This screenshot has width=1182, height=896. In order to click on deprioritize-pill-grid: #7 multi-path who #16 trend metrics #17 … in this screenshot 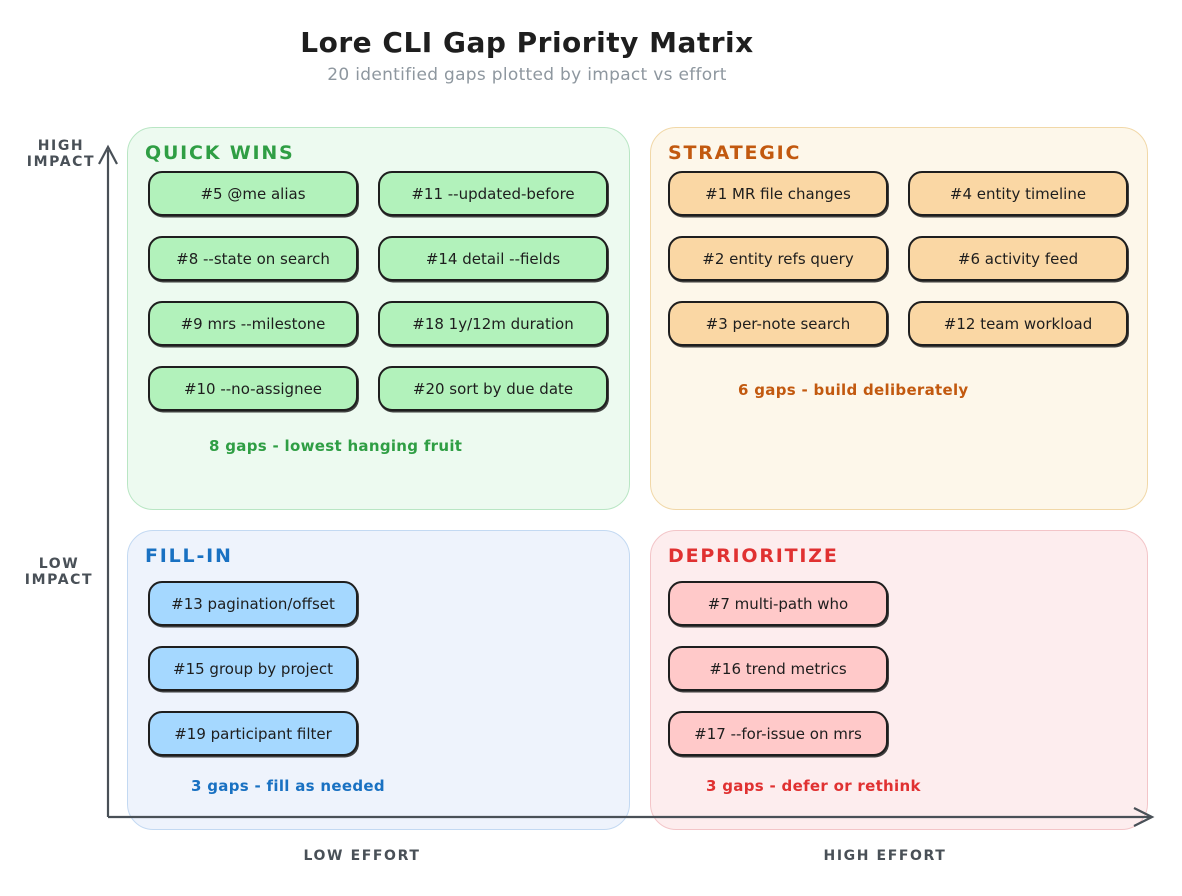, I will do `click(778, 668)`.